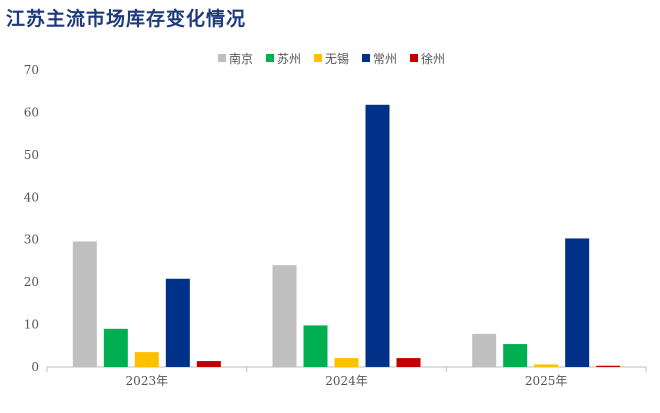 The width and height of the screenshot is (660, 413). Describe the element at coordinates (31, 325) in the screenshot. I see `y-tick-label: 10` at that location.